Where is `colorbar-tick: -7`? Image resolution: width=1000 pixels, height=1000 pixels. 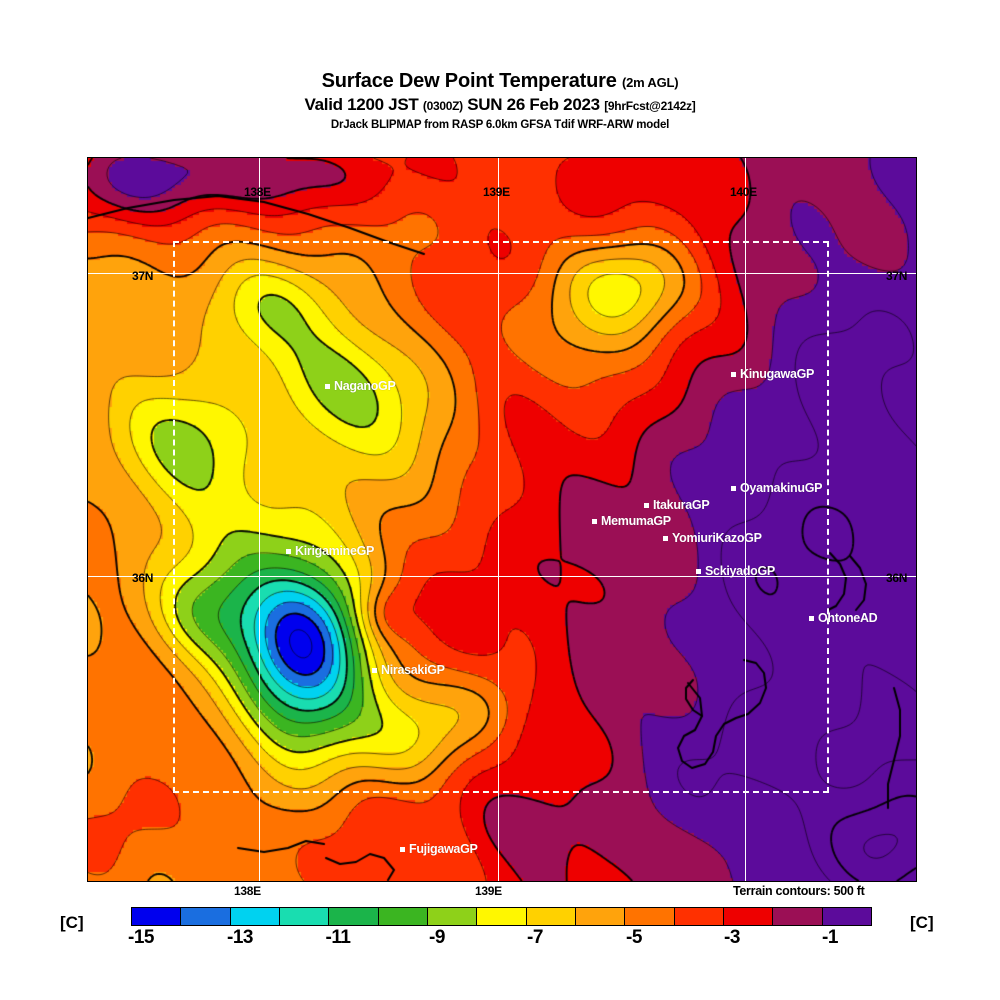 colorbar-tick: -7 is located at coordinates (535, 937).